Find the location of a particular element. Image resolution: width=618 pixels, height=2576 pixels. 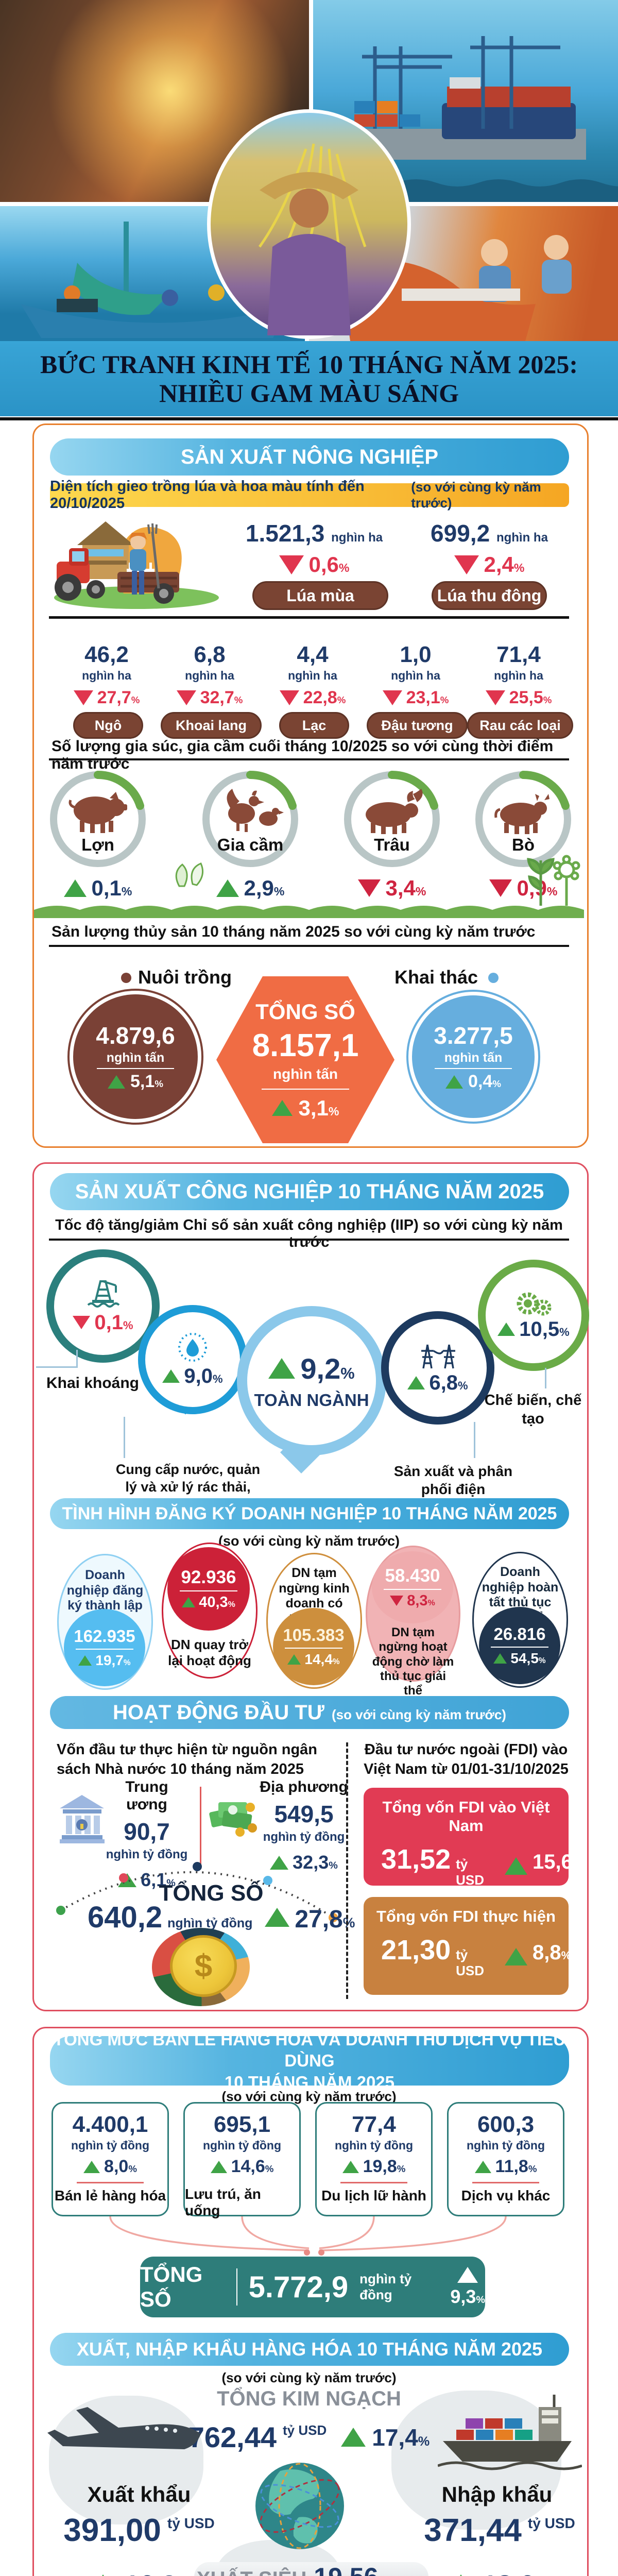

fishery-capture-dot is located at coordinates (493, 978).